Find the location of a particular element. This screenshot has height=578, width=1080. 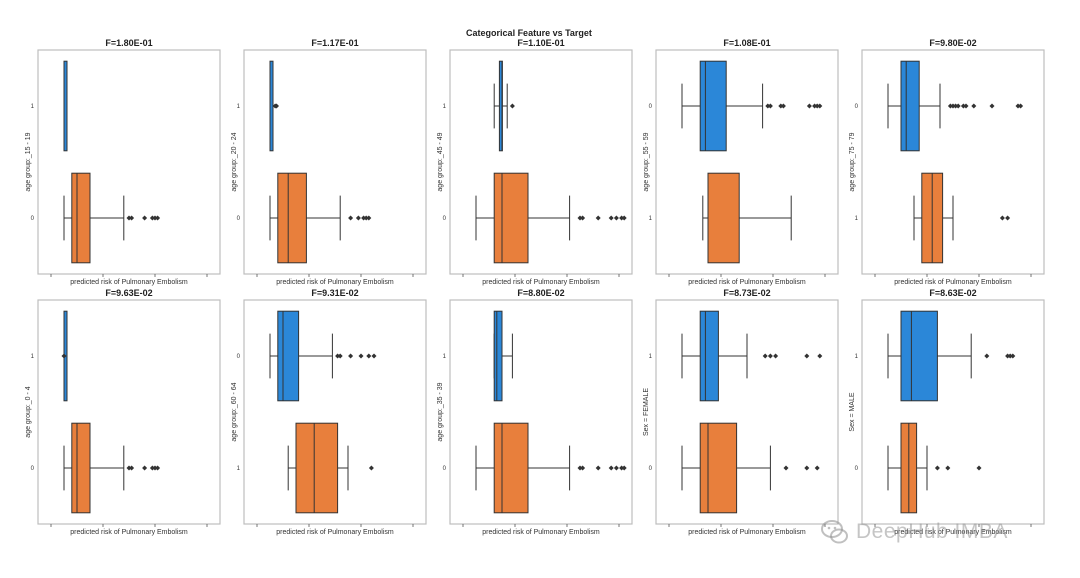

watermark: DeepHub IMBA is located at coordinates (940, 532).